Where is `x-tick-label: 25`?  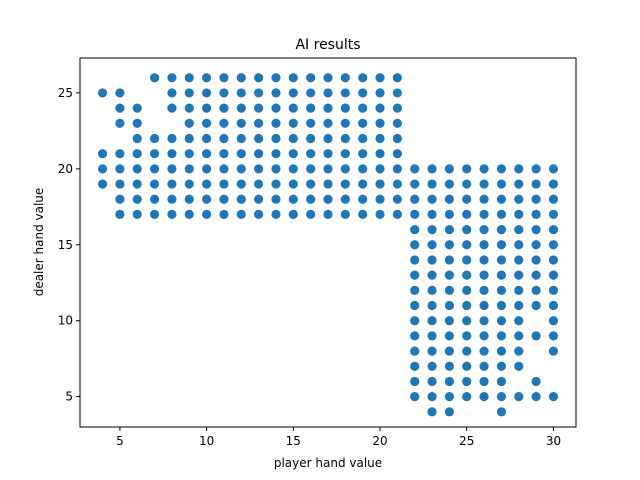
x-tick-label: 25 is located at coordinates (466, 441).